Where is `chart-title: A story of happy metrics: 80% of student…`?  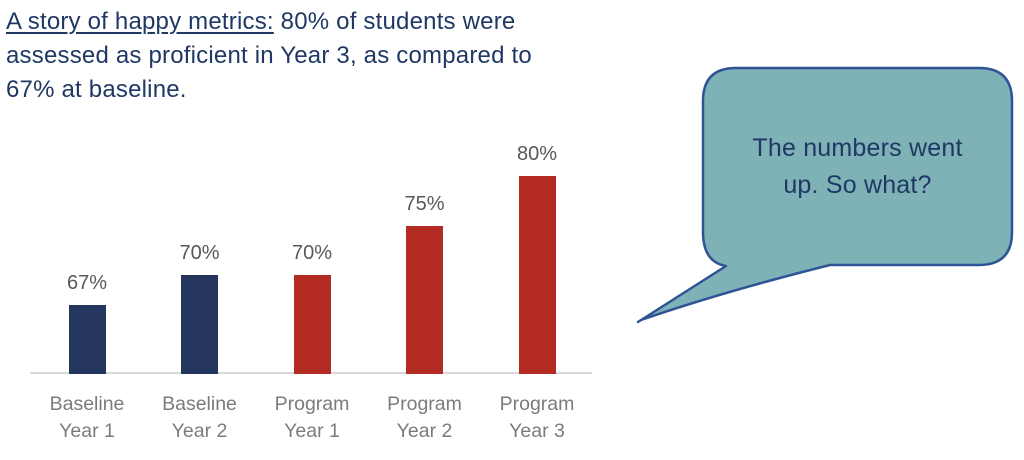 chart-title: A story of happy metrics: 80% of student… is located at coordinates (284, 56).